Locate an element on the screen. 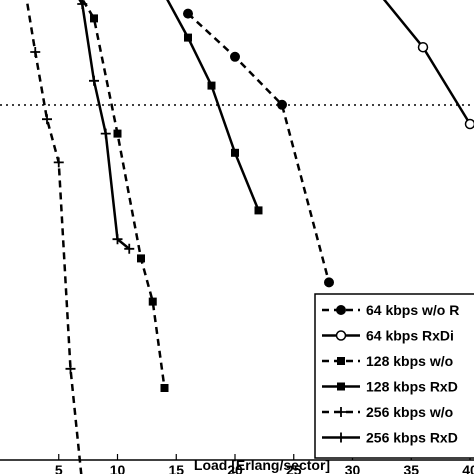 The image size is (474, 474). x-tick-label: 10 is located at coordinates (118, 468).